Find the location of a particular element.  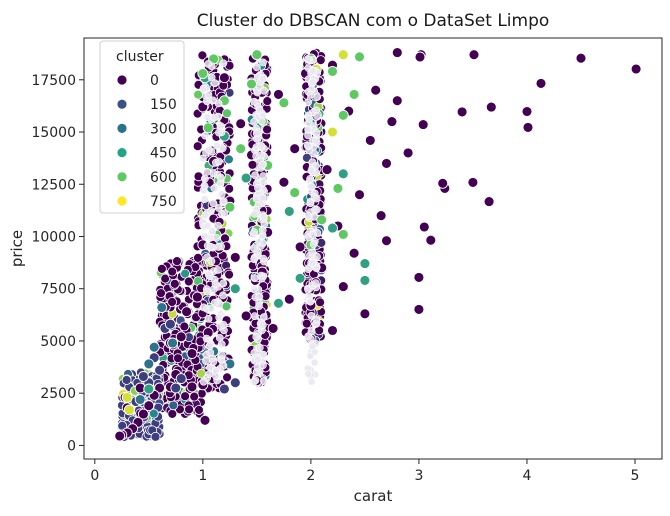

y-tick-label: 2500 is located at coordinates (58, 394).